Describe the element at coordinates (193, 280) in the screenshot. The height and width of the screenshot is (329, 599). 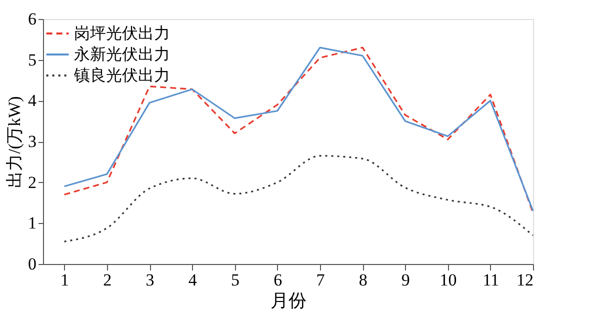
I see `x-tick-label: 4` at that location.